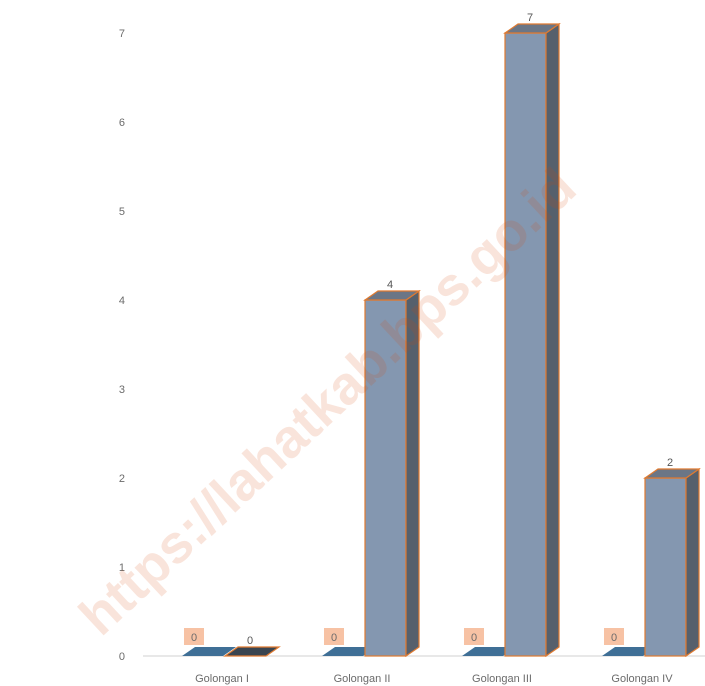  What do you see at coordinates (222, 679) in the screenshot?
I see `x-category-label: Golongan I` at bounding box center [222, 679].